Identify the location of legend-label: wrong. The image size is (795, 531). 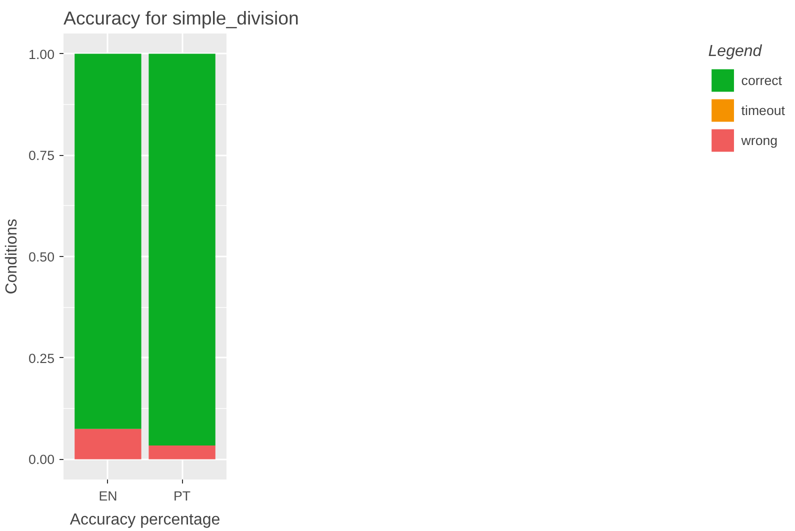
(759, 140).